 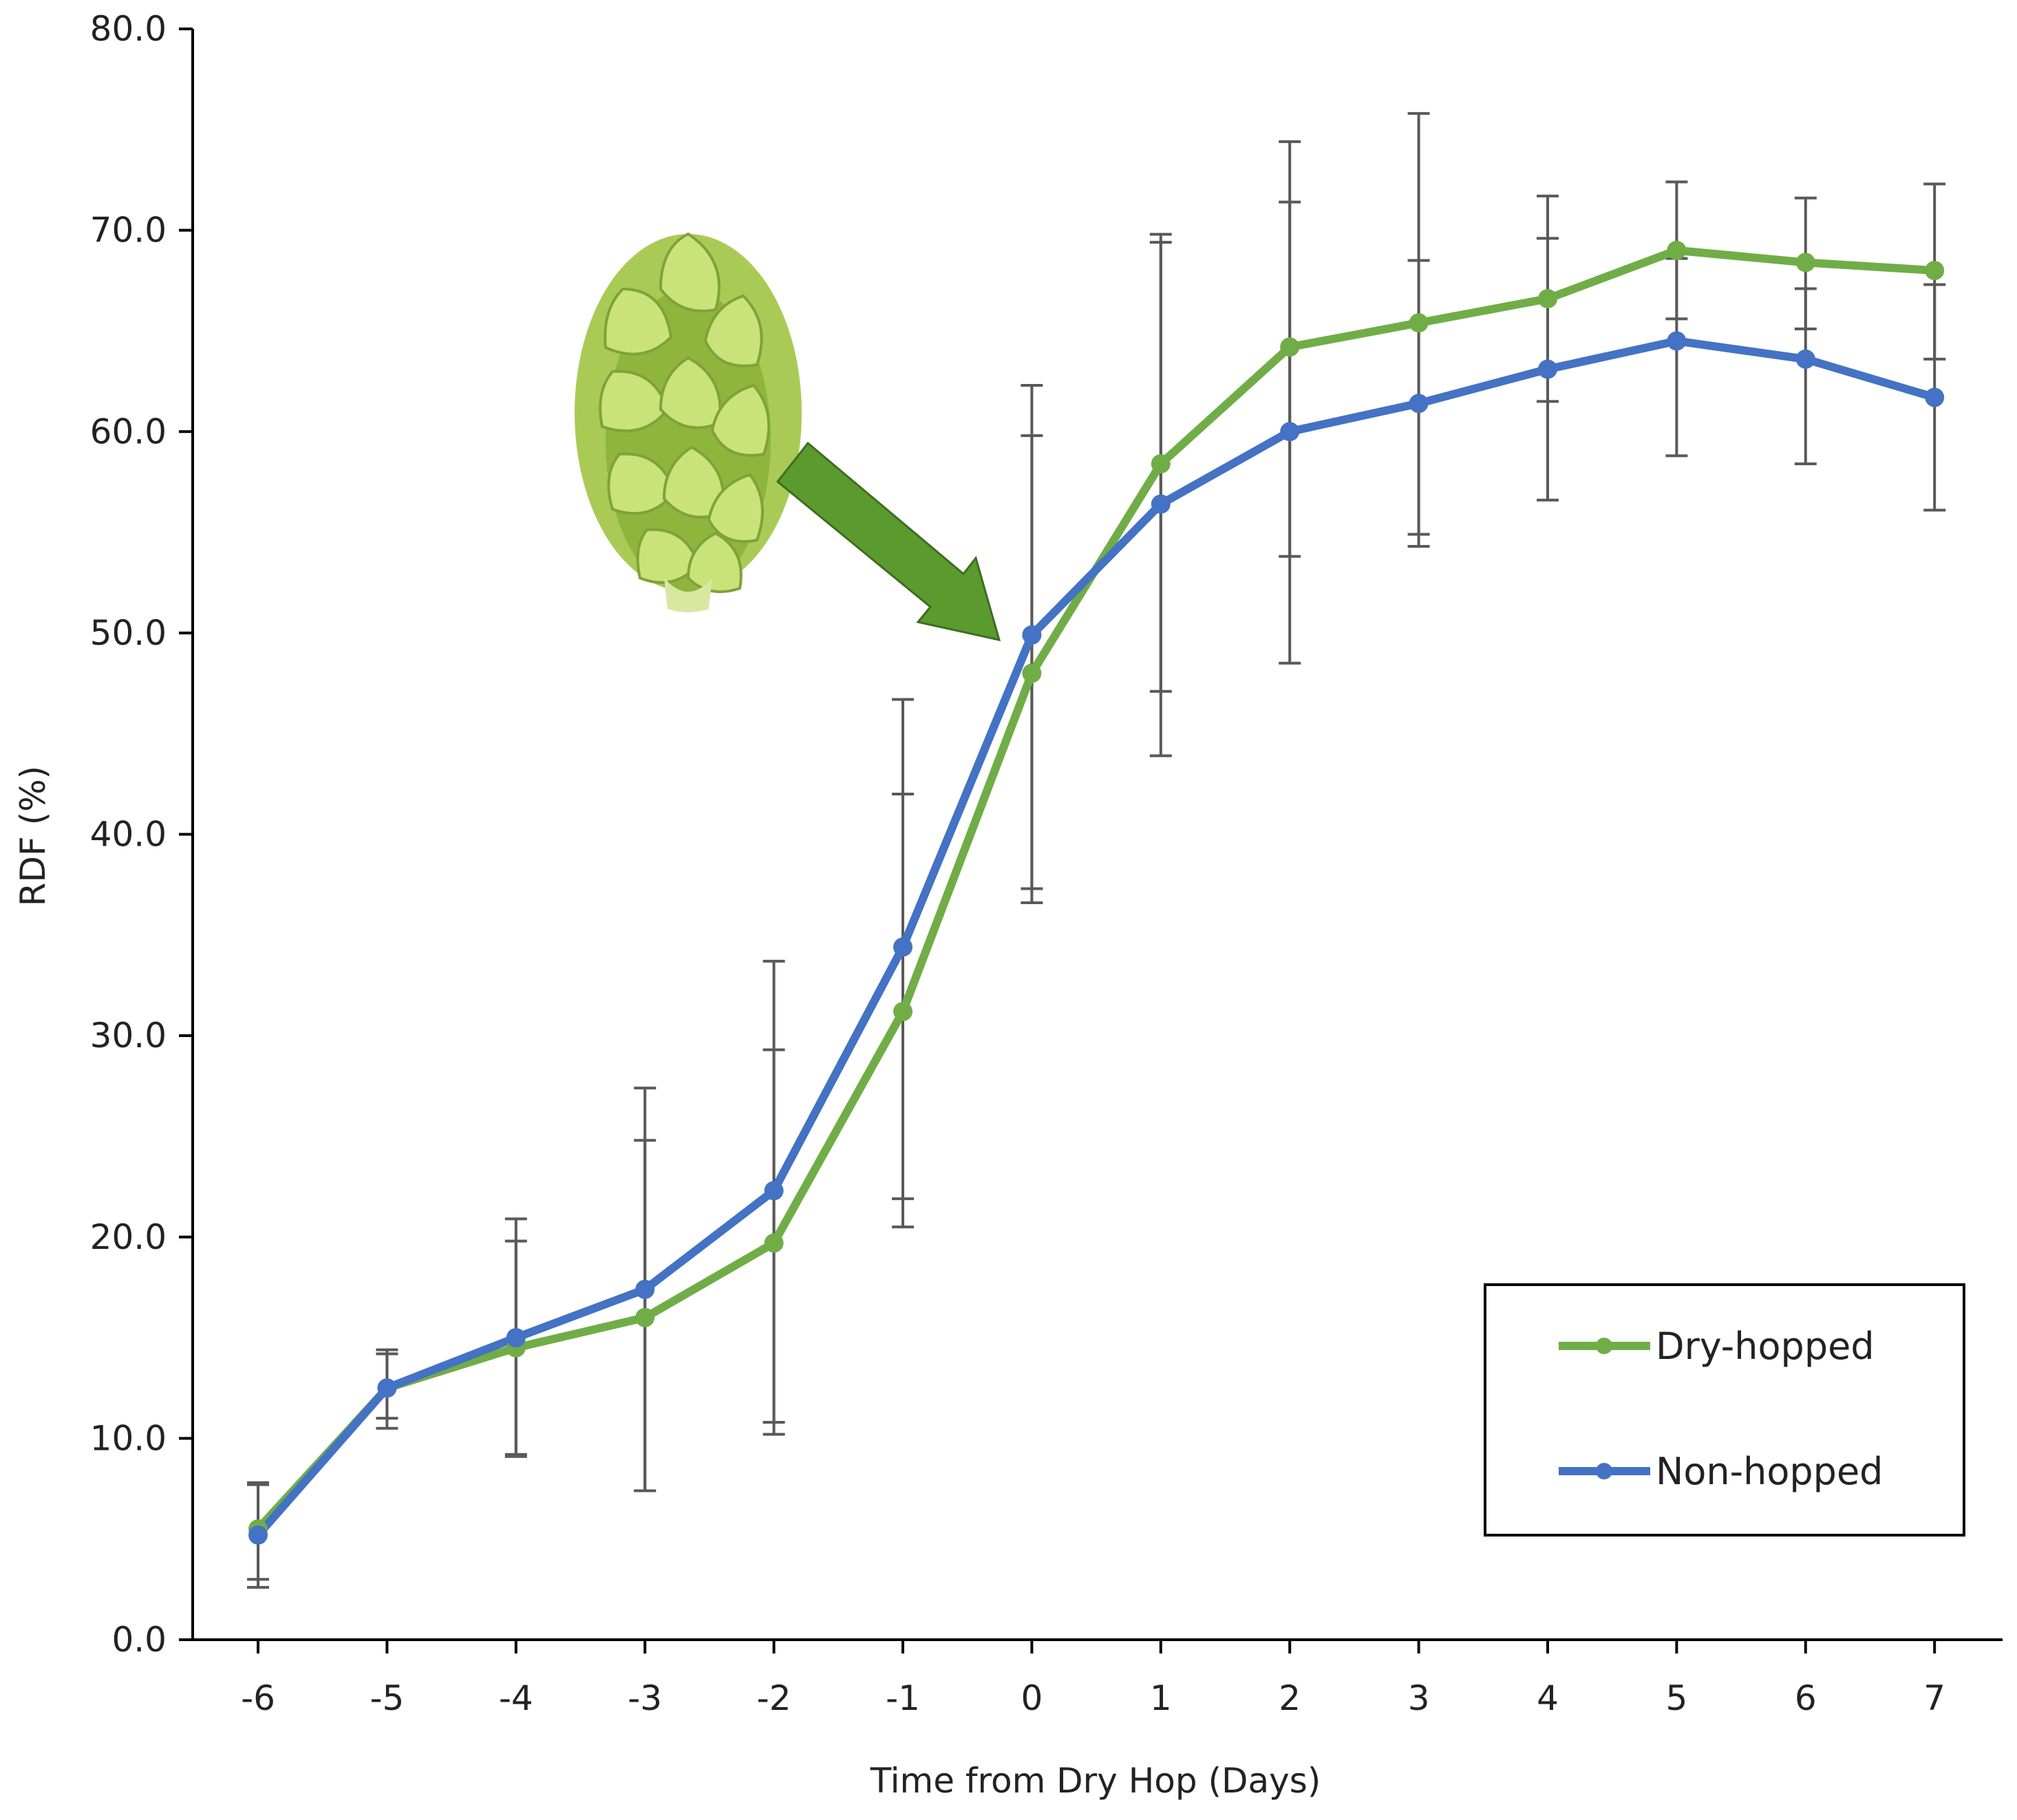 What do you see at coordinates (1290, 1698) in the screenshot?
I see `x-tick-label: 2` at bounding box center [1290, 1698].